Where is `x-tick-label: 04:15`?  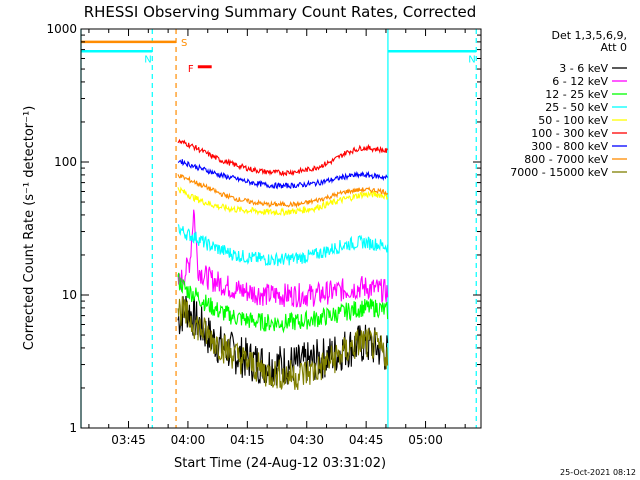
x-tick-label: 04:15 is located at coordinates (247, 440).